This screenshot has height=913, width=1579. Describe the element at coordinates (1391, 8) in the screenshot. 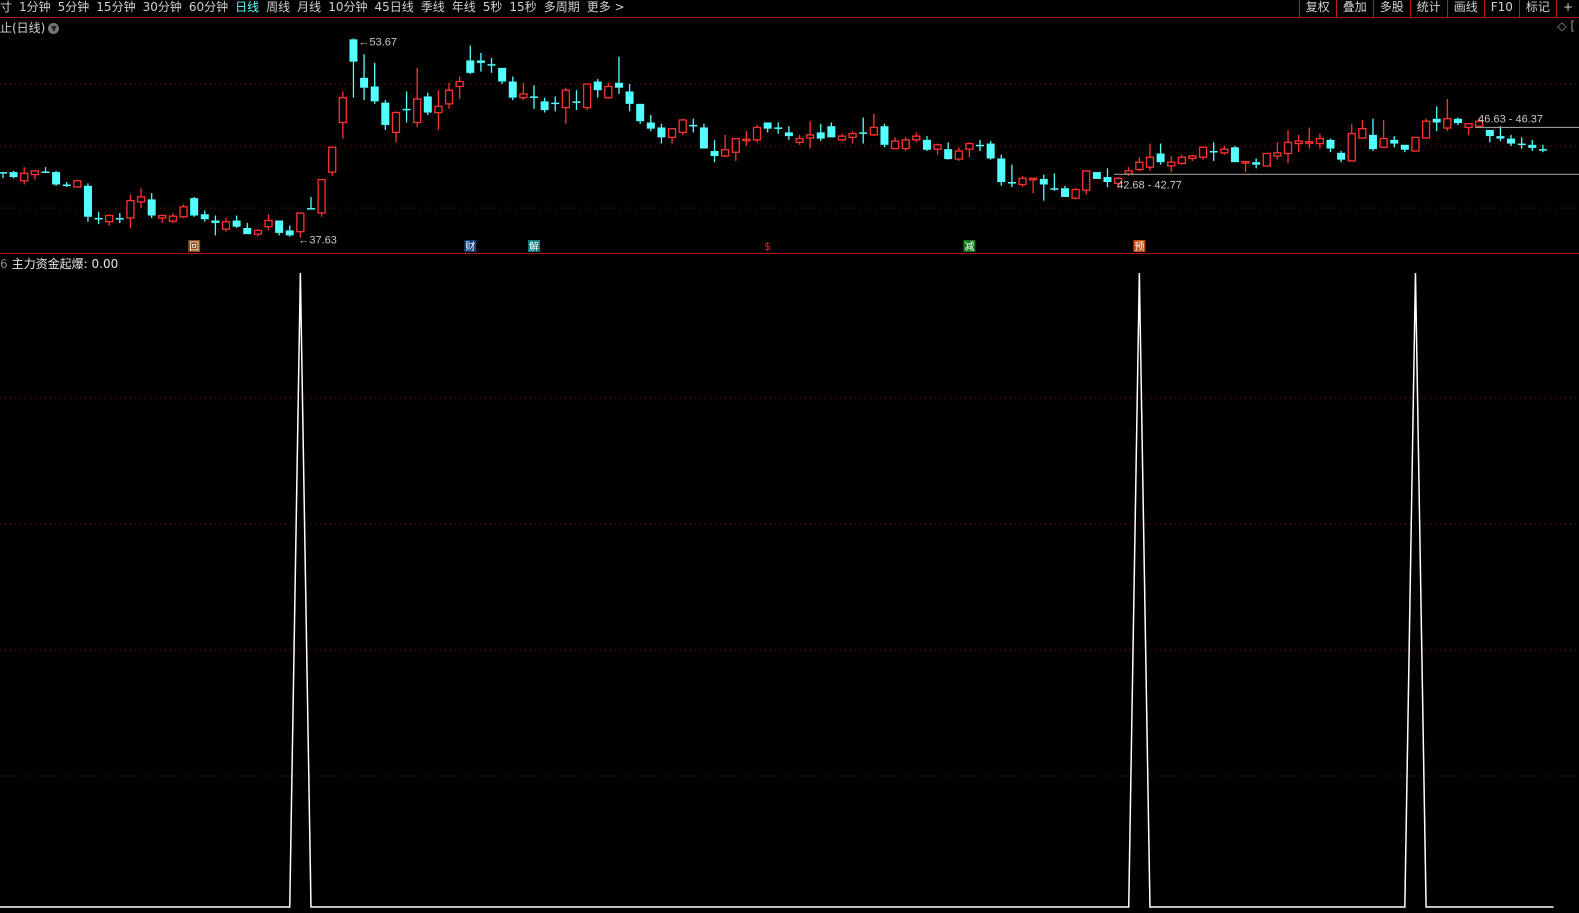

I see `tool-button: 多股` at that location.